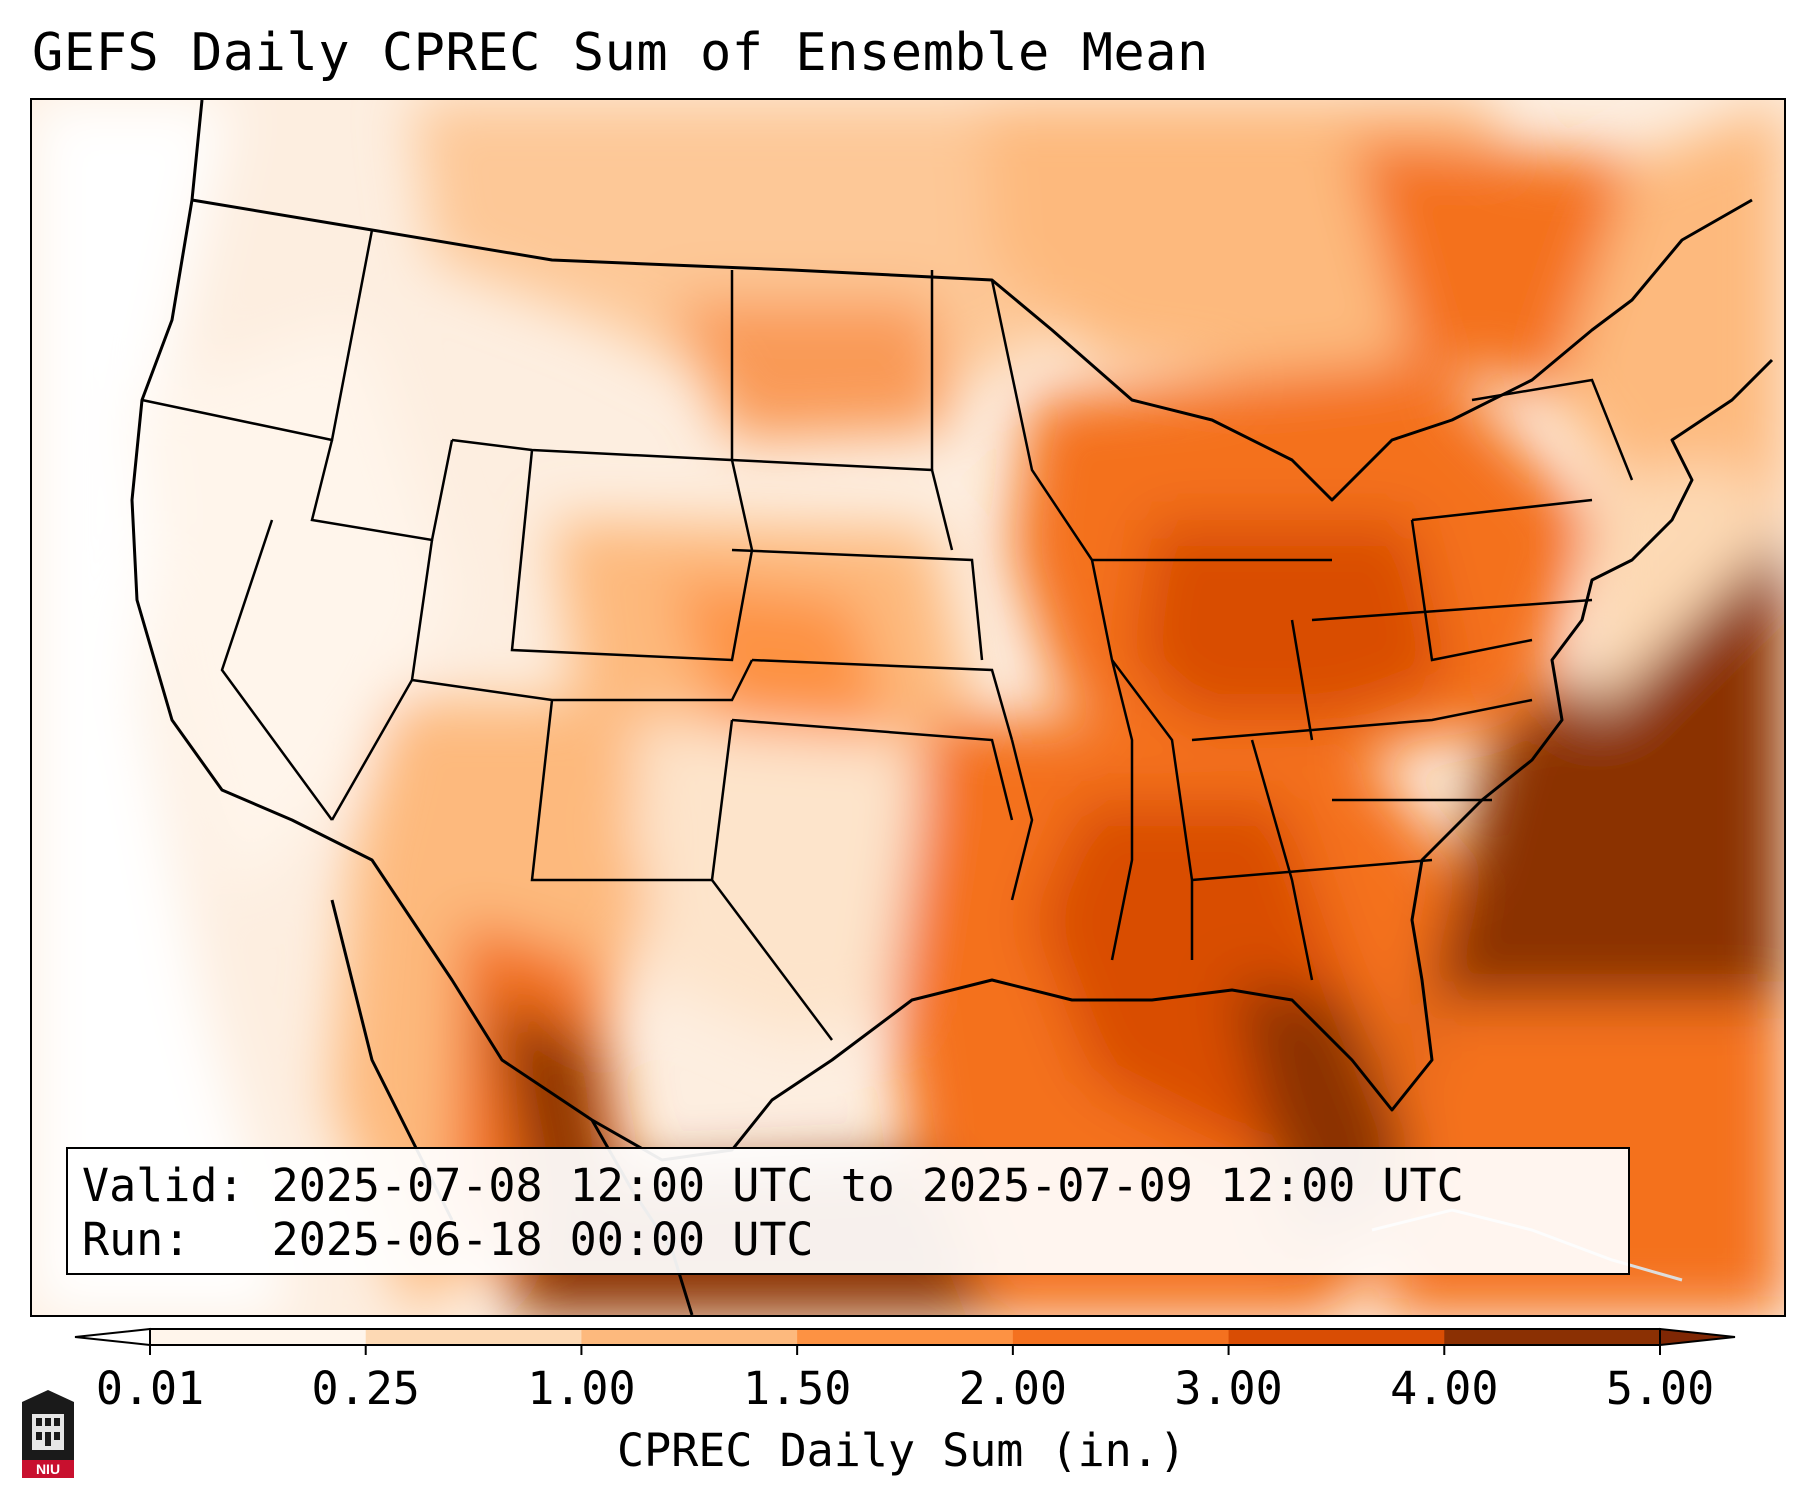  I want to click on run-value: 2025-06-18 00:00 UTC, so click(542, 1239).